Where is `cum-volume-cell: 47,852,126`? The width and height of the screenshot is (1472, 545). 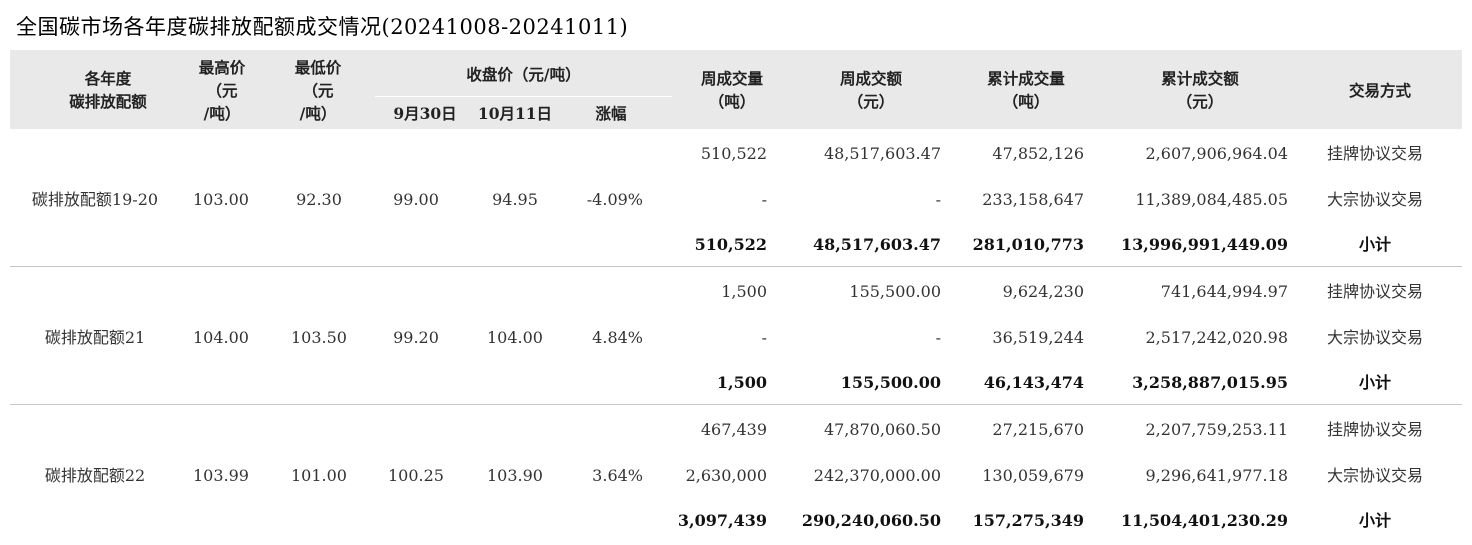 cum-volume-cell: 47,852,126 is located at coordinates (1038, 153).